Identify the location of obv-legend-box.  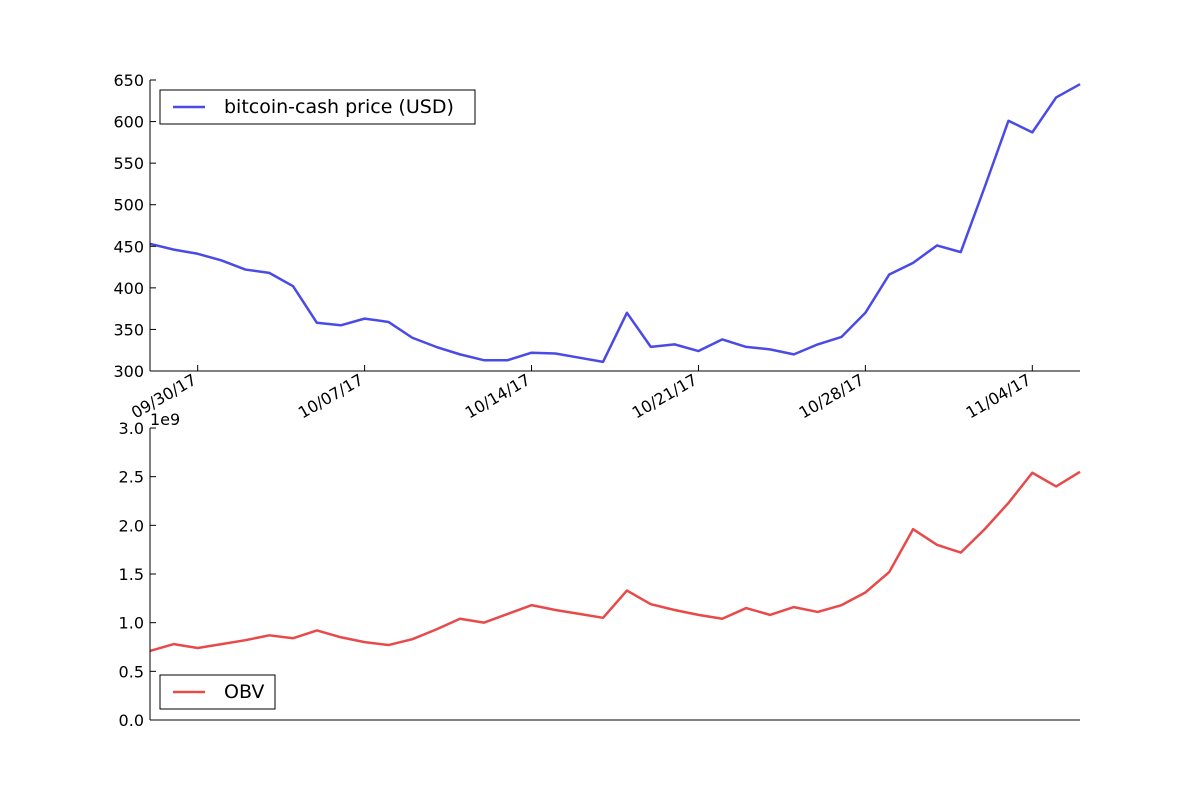
(217, 692).